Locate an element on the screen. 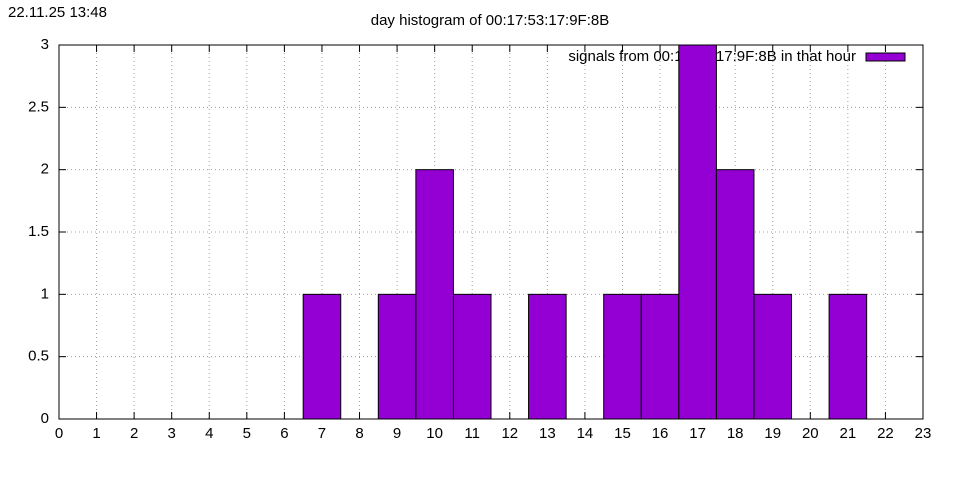 The height and width of the screenshot is (480, 960). x-tick-label: 9 is located at coordinates (397, 433).